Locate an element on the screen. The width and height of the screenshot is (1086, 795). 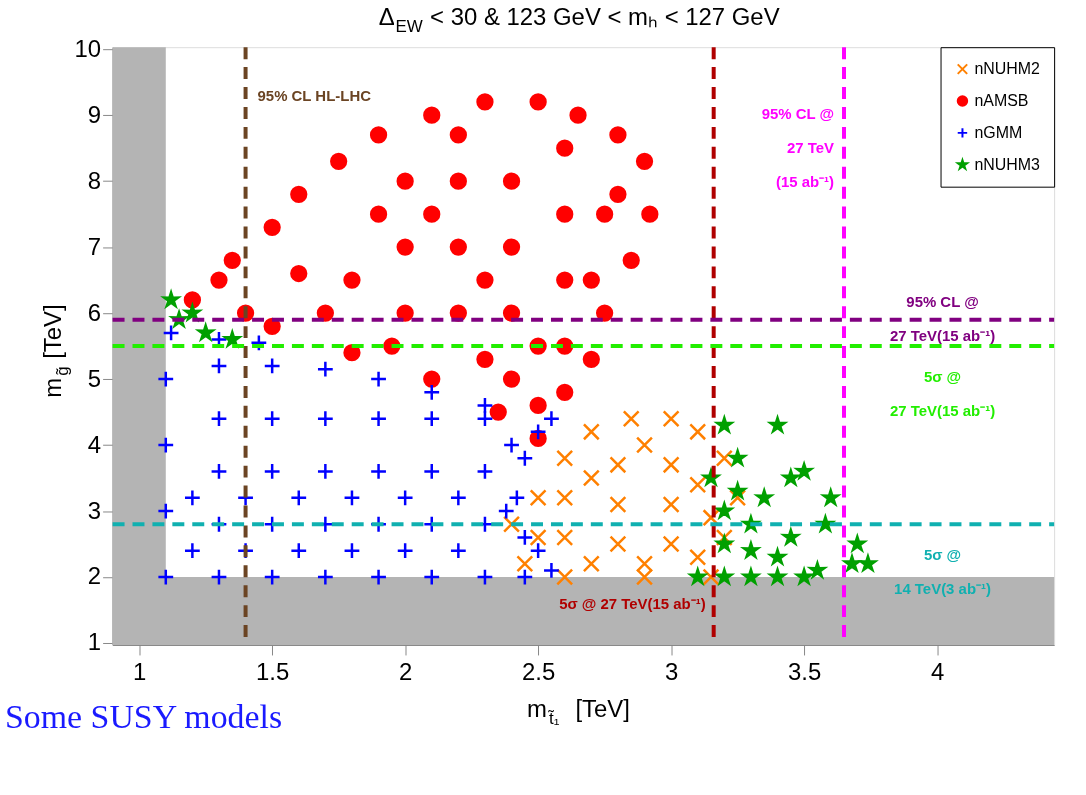
y-tick-label: 2 is located at coordinates (94, 576).